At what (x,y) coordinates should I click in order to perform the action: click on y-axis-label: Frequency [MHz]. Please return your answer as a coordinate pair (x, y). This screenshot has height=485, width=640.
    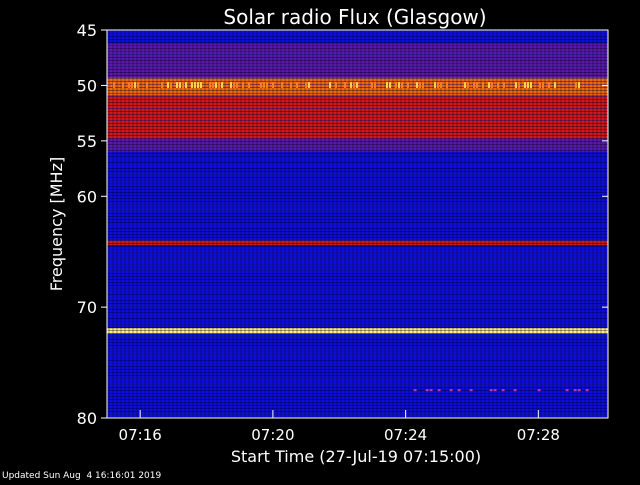
    Looking at the image, I should click on (56, 224).